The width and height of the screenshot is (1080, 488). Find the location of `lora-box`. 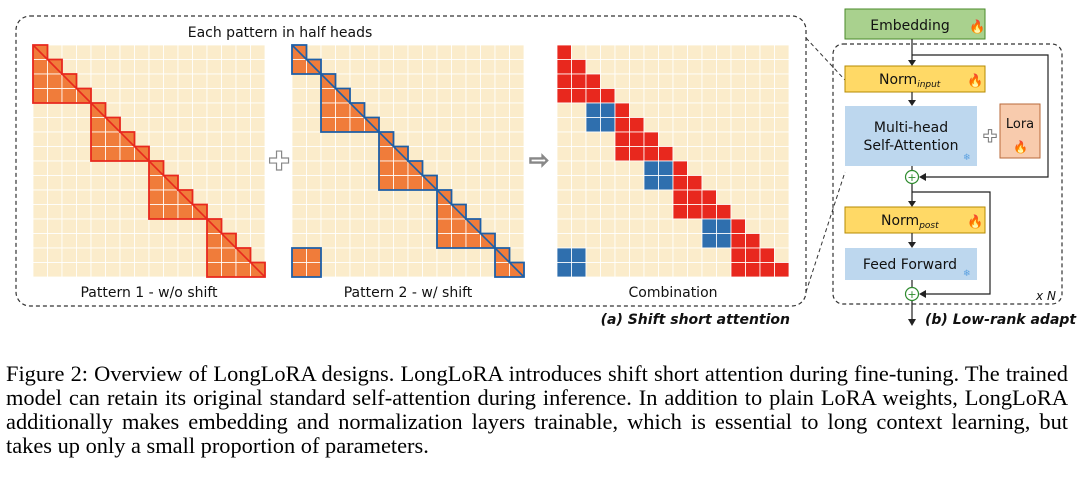

lora-box is located at coordinates (1020, 131).